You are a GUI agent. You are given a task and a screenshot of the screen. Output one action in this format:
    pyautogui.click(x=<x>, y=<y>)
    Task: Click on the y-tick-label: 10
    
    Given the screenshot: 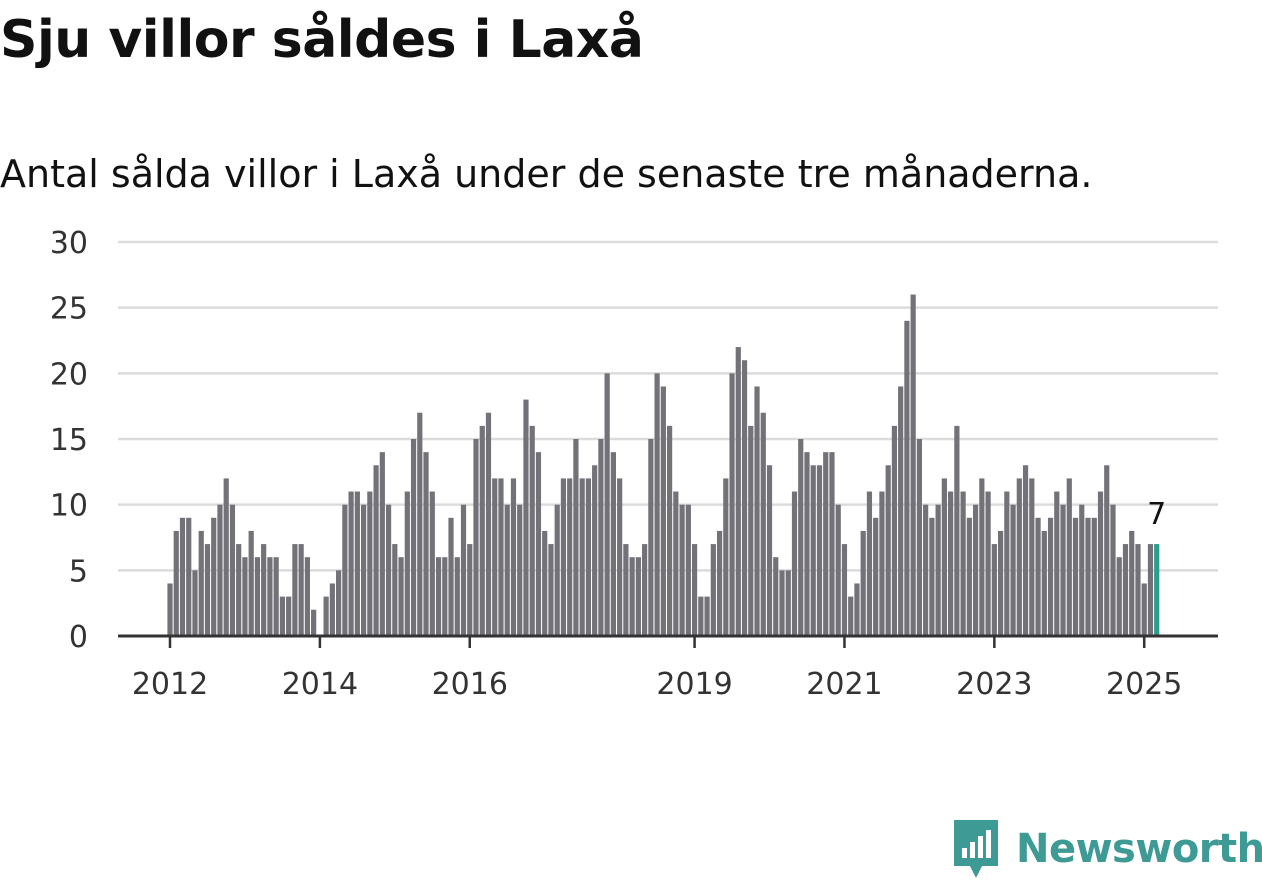 What is the action you would take?
    pyautogui.click(x=69, y=506)
    